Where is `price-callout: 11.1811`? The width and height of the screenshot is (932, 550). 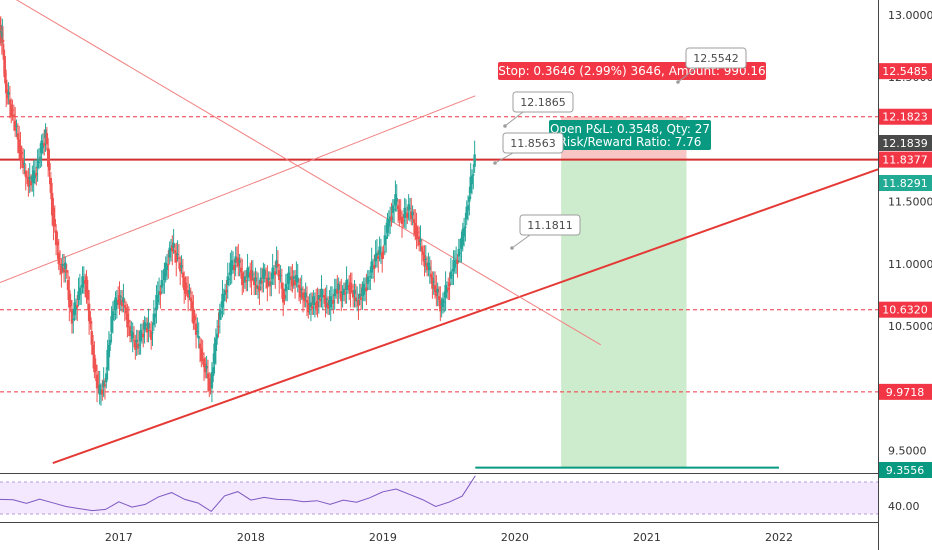 price-callout: 11.1811 is located at coordinates (545, 232).